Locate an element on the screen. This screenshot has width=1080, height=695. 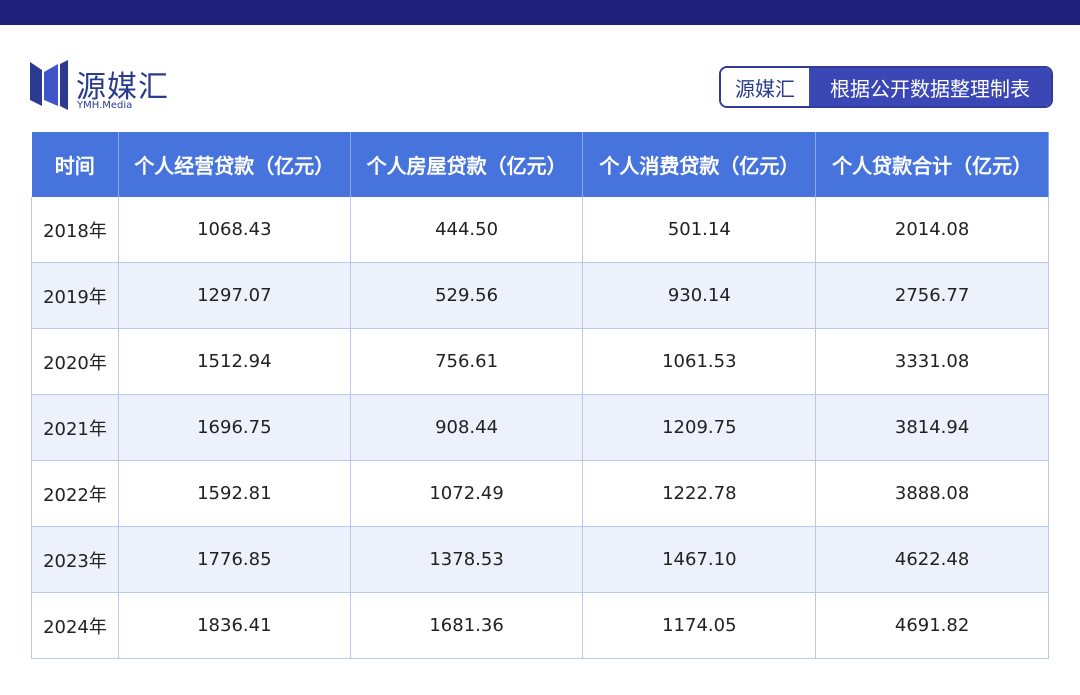
year-cell: 2019年 is located at coordinates (75, 295).